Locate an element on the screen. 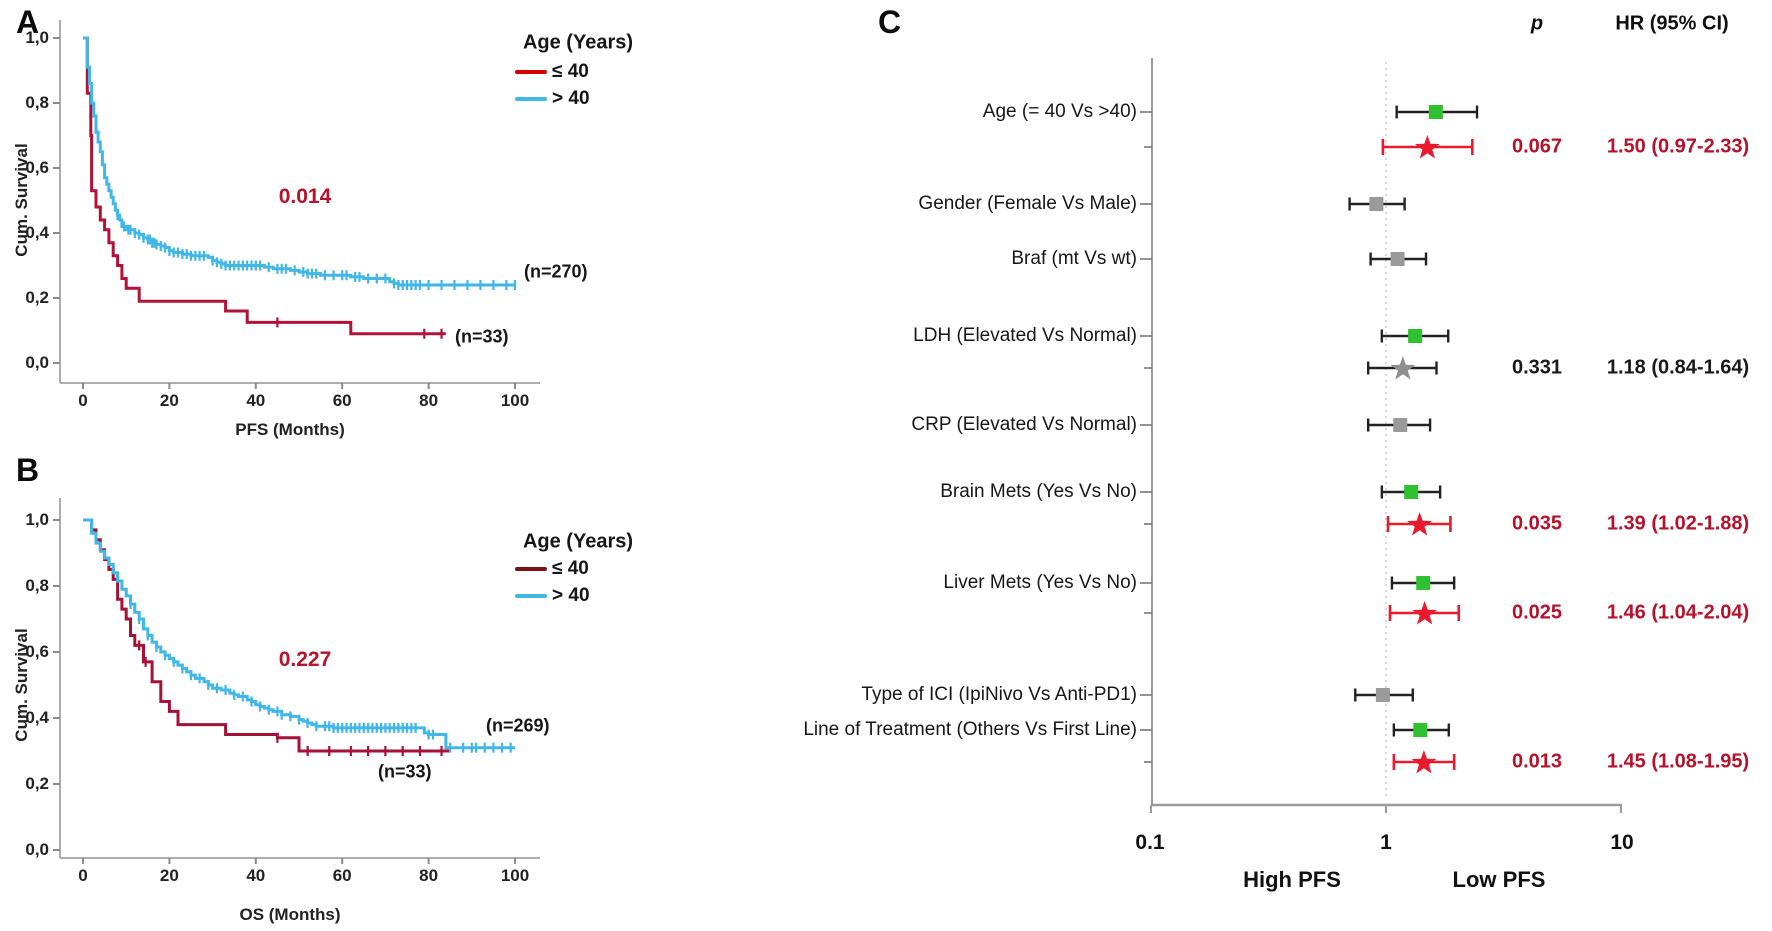 This screenshot has width=1772, height=931. panel-b-x-axis-title: OS (Months) is located at coordinates (290, 914).